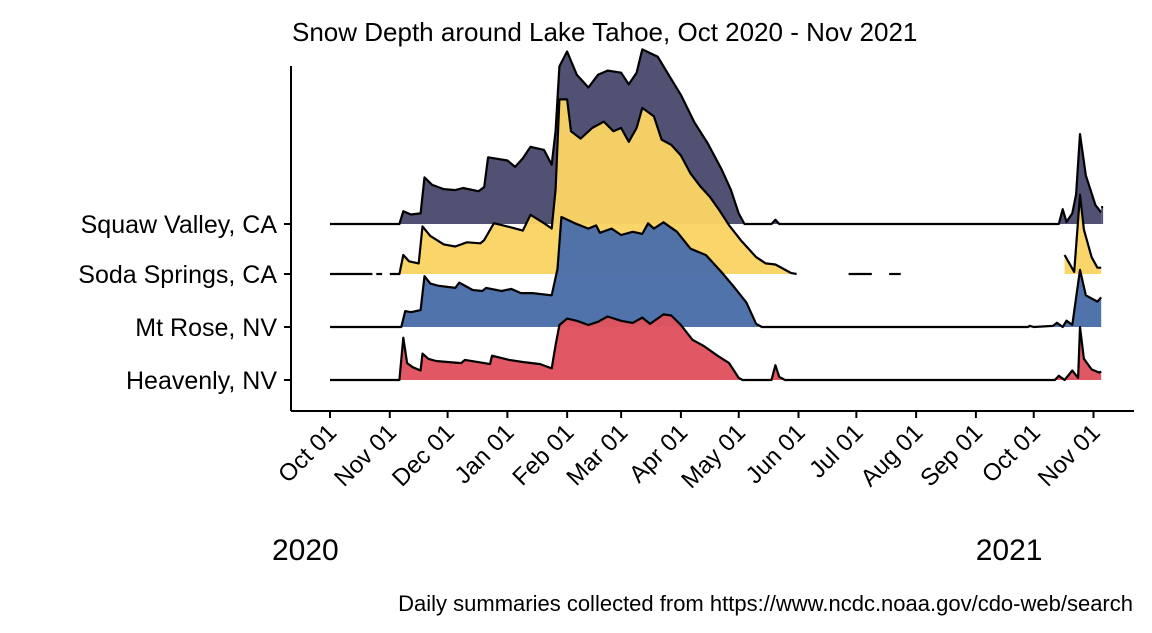  I want to click on ridge-heavenly-nv, so click(716, 347).